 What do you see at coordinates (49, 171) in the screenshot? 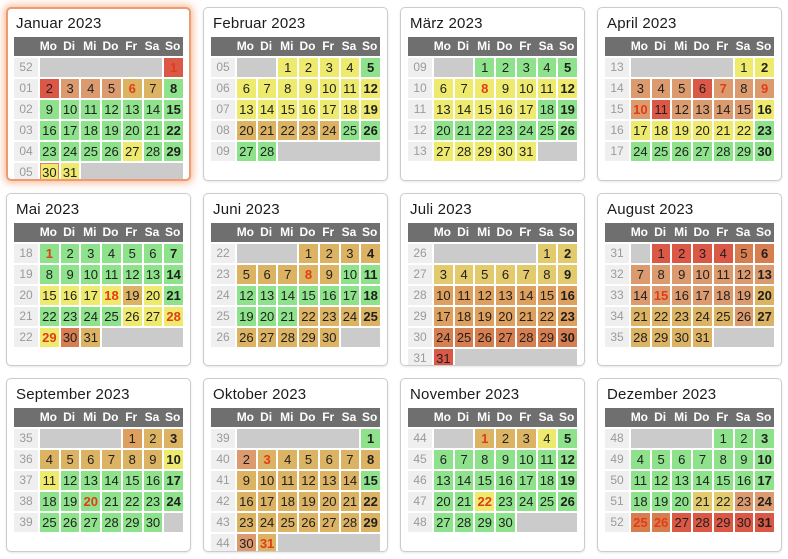
I see `day-cell-today: 30` at bounding box center [49, 171].